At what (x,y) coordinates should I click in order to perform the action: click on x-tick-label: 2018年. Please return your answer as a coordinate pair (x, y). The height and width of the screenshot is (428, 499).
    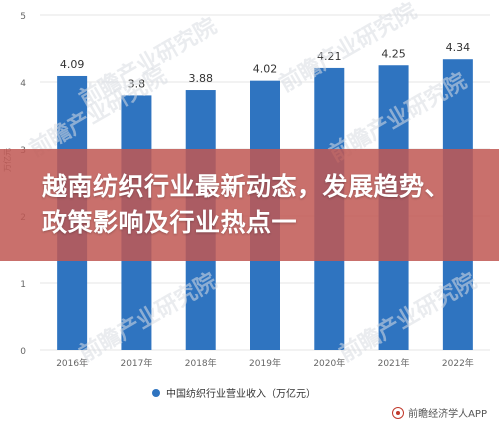
    Looking at the image, I should click on (201, 363).